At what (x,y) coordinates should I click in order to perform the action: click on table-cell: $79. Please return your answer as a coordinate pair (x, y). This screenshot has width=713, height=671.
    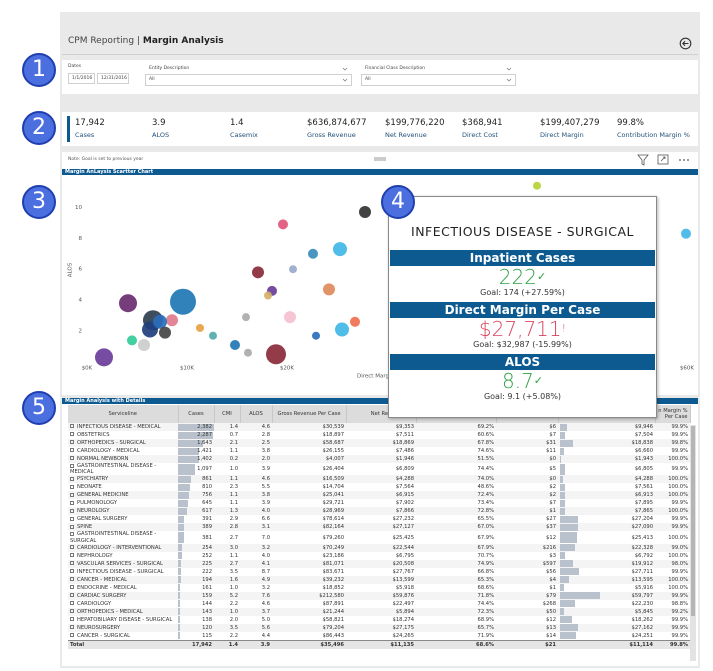
    Looking at the image, I should click on (527, 595).